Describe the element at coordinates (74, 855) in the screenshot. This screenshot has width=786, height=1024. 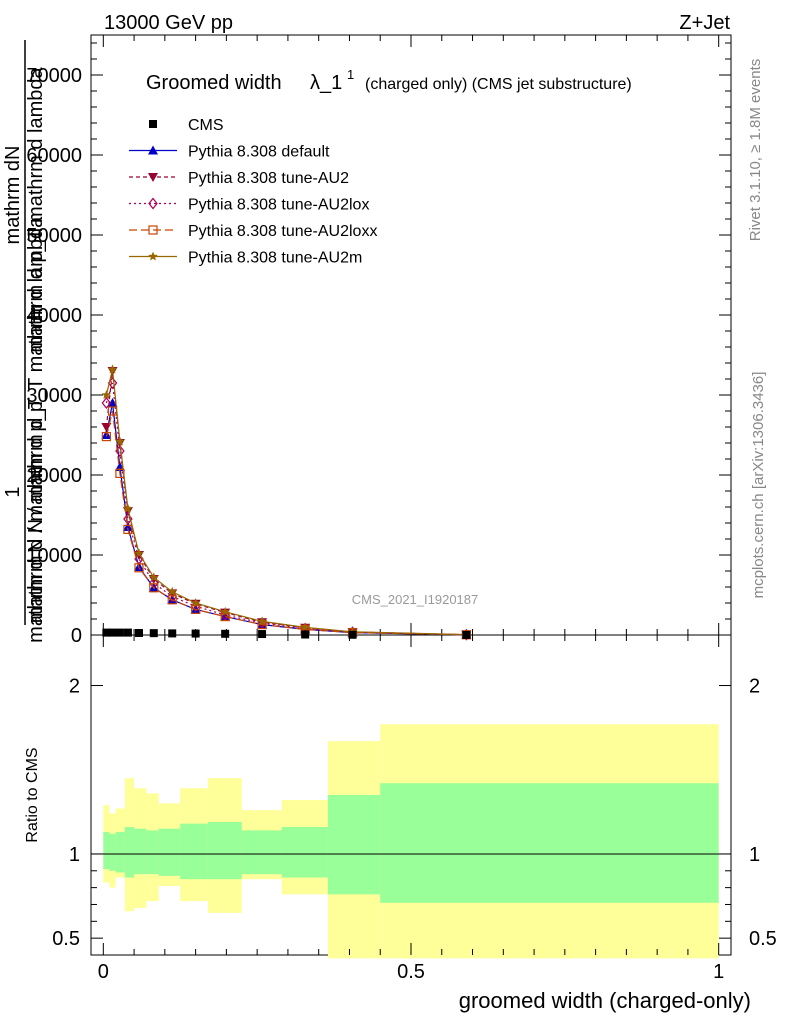
I see `ratio-tick-label-left: 1` at that location.